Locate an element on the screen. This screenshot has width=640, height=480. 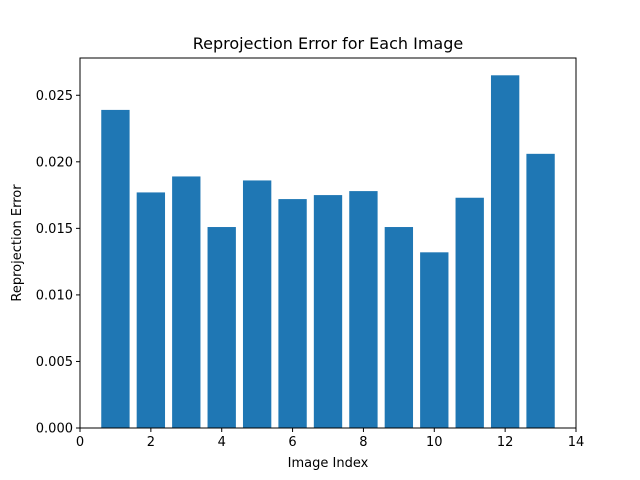
x-axis-label: Image Index is located at coordinates (328, 463).